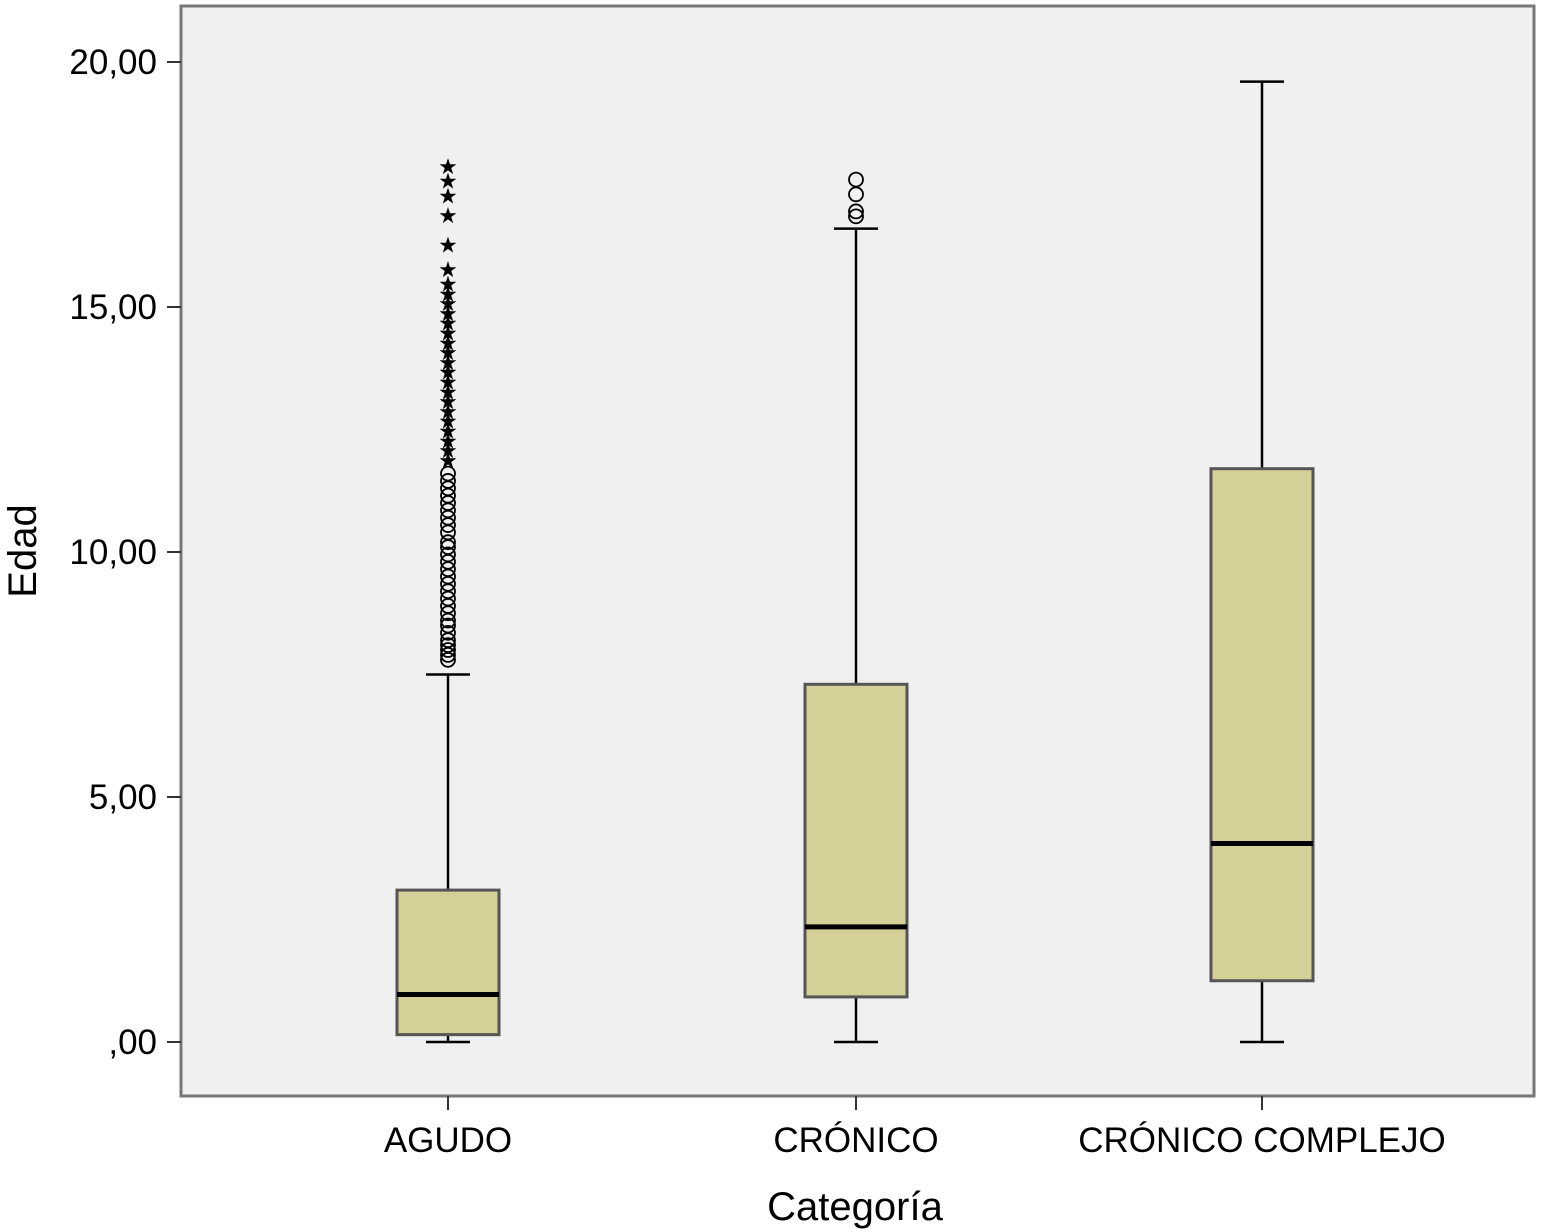 This screenshot has width=1541, height=1229. What do you see at coordinates (113, 552) in the screenshot?
I see `y-tick-label: 10,00` at bounding box center [113, 552].